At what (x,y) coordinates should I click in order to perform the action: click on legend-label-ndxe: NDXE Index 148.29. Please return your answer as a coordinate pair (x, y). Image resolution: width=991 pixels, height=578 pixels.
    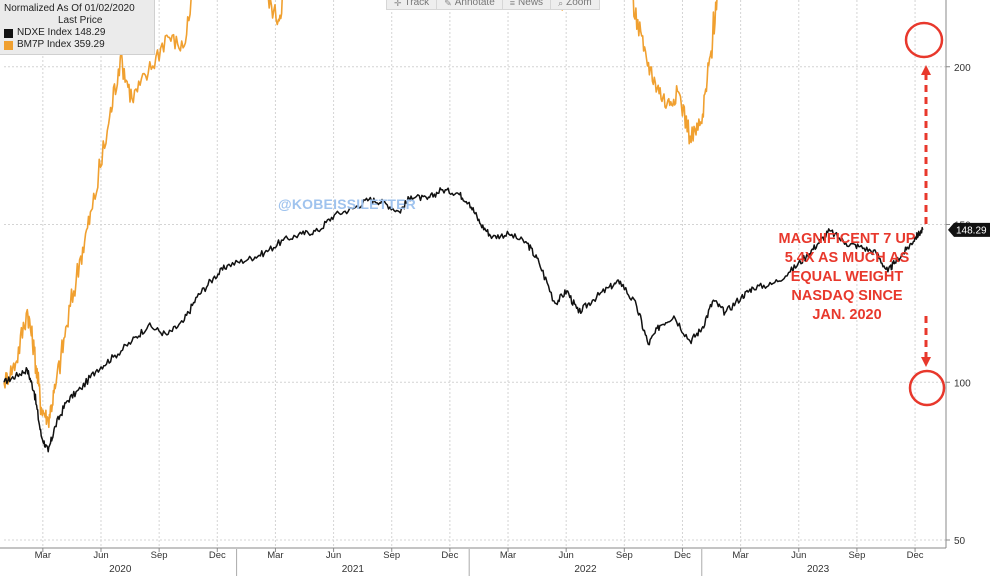
    Looking at the image, I should click on (61, 32).